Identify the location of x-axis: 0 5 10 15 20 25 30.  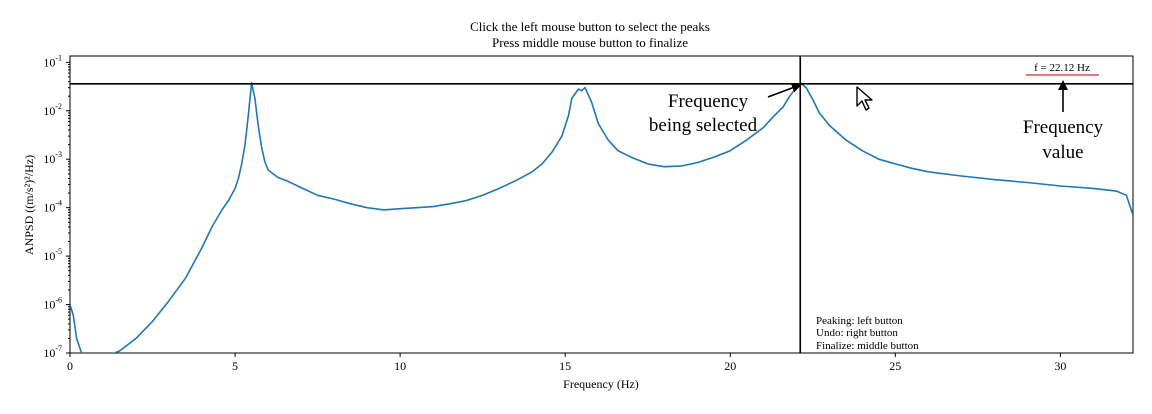
(566, 363).